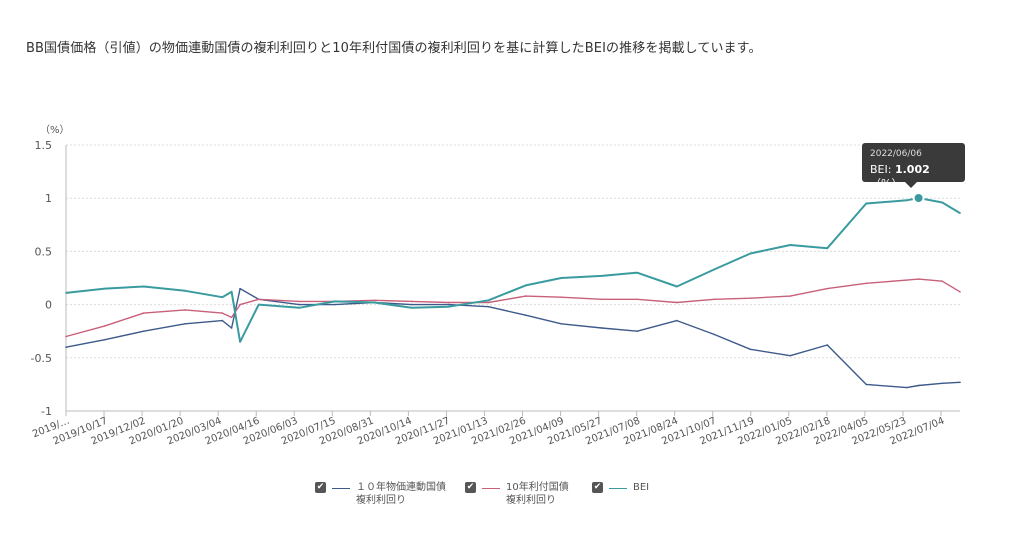 This screenshot has height=544, width=1024. What do you see at coordinates (912, 169) in the screenshot?
I see `tooltip-value: 1.002` at bounding box center [912, 169].